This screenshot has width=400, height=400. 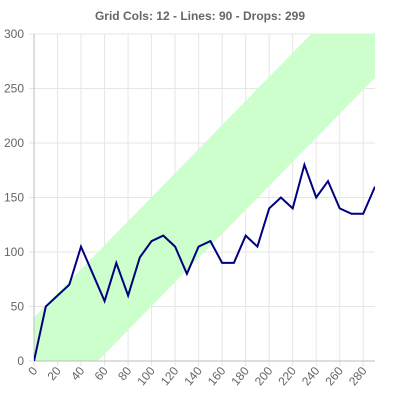 I want to click on x-tick-label: 60, so click(x=102, y=373).